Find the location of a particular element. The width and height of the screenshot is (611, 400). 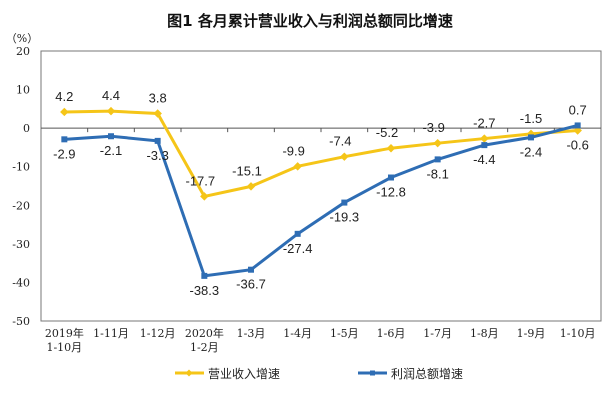

data-label: -5.2 is located at coordinates (387, 132).